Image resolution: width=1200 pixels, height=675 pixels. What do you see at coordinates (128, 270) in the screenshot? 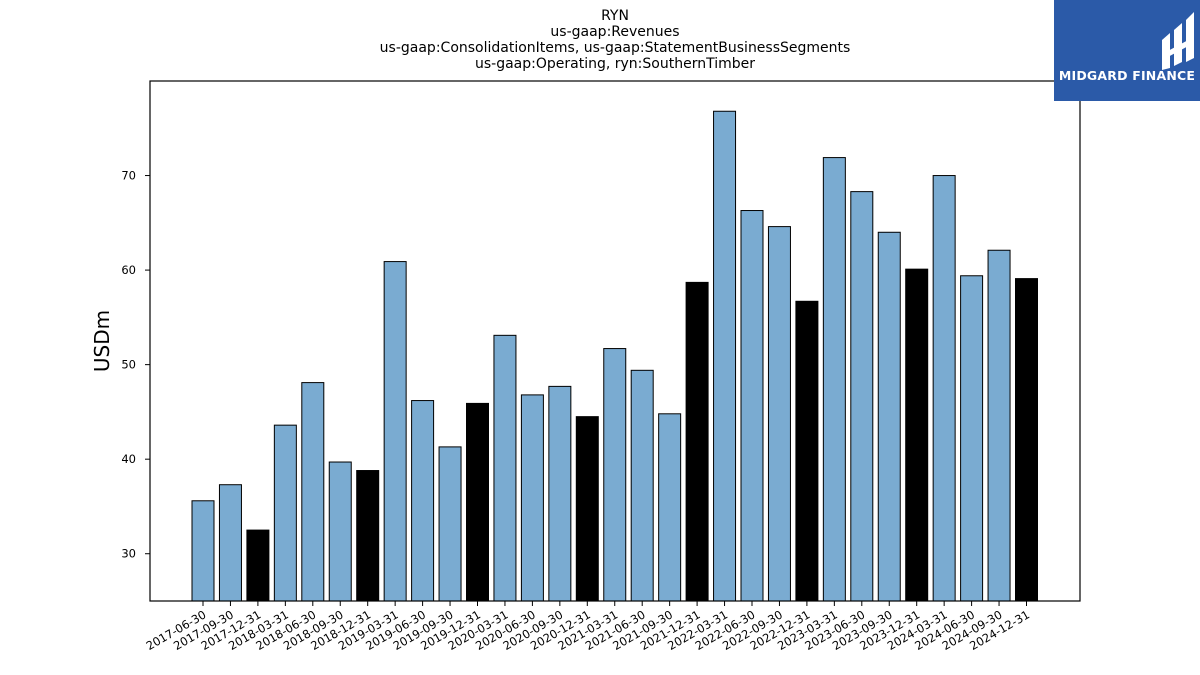
I see `y-tick-label: 60` at bounding box center [128, 270].